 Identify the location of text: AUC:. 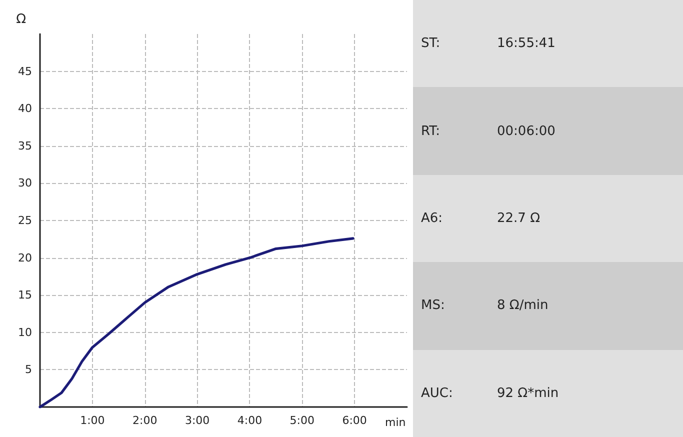
(437, 393).